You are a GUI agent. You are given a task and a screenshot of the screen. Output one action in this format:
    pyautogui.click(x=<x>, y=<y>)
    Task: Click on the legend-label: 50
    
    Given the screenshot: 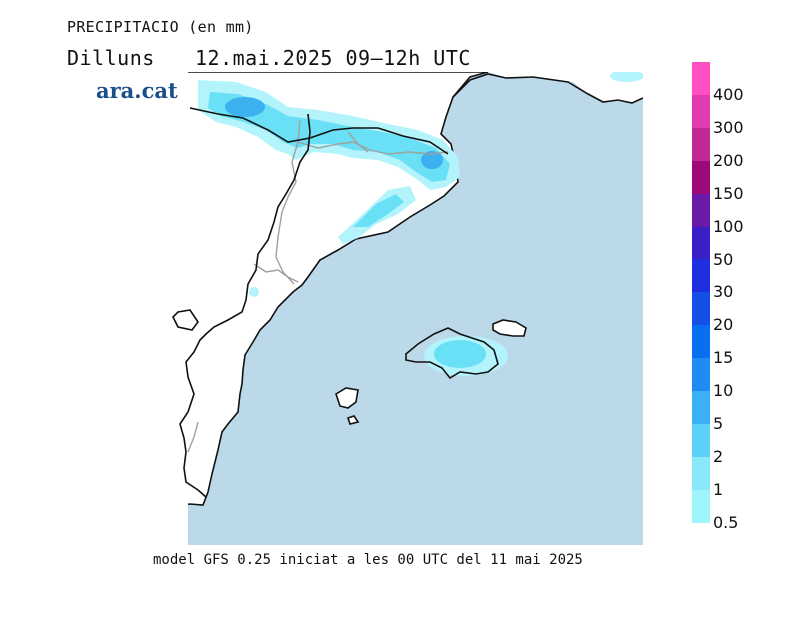 What is the action you would take?
    pyautogui.click(x=723, y=259)
    